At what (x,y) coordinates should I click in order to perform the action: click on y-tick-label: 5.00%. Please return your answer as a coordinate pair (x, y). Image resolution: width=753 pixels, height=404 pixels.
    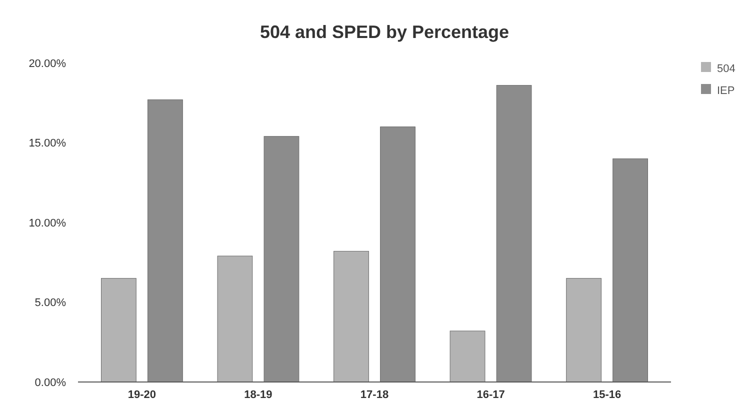
    Looking at the image, I should click on (50, 303).